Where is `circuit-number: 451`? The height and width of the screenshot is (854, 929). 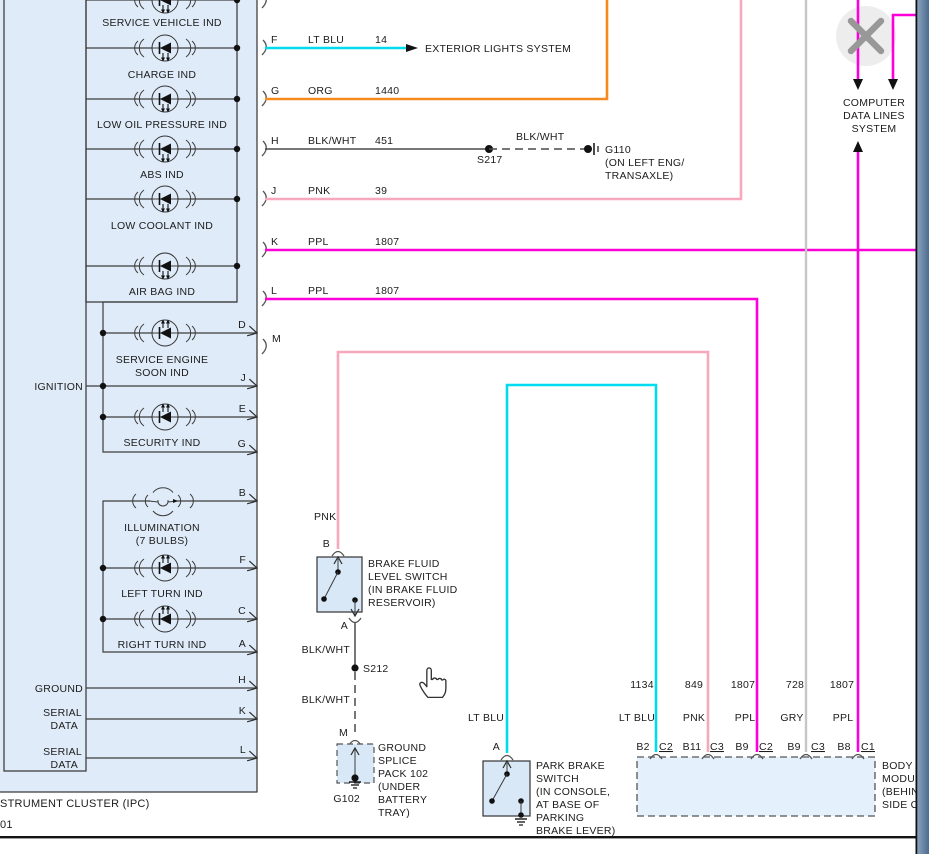
circuit-number: 451 is located at coordinates (384, 141).